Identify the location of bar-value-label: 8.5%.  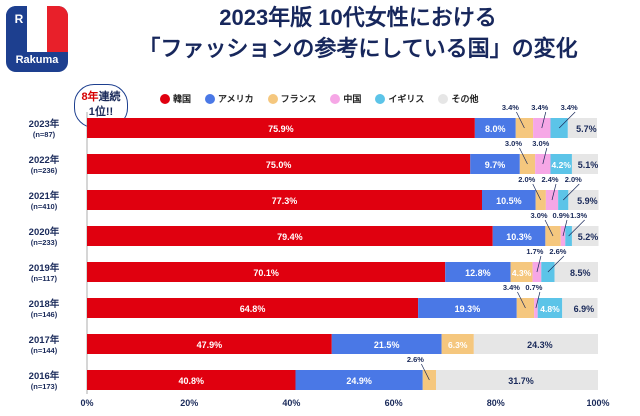
(580, 273).